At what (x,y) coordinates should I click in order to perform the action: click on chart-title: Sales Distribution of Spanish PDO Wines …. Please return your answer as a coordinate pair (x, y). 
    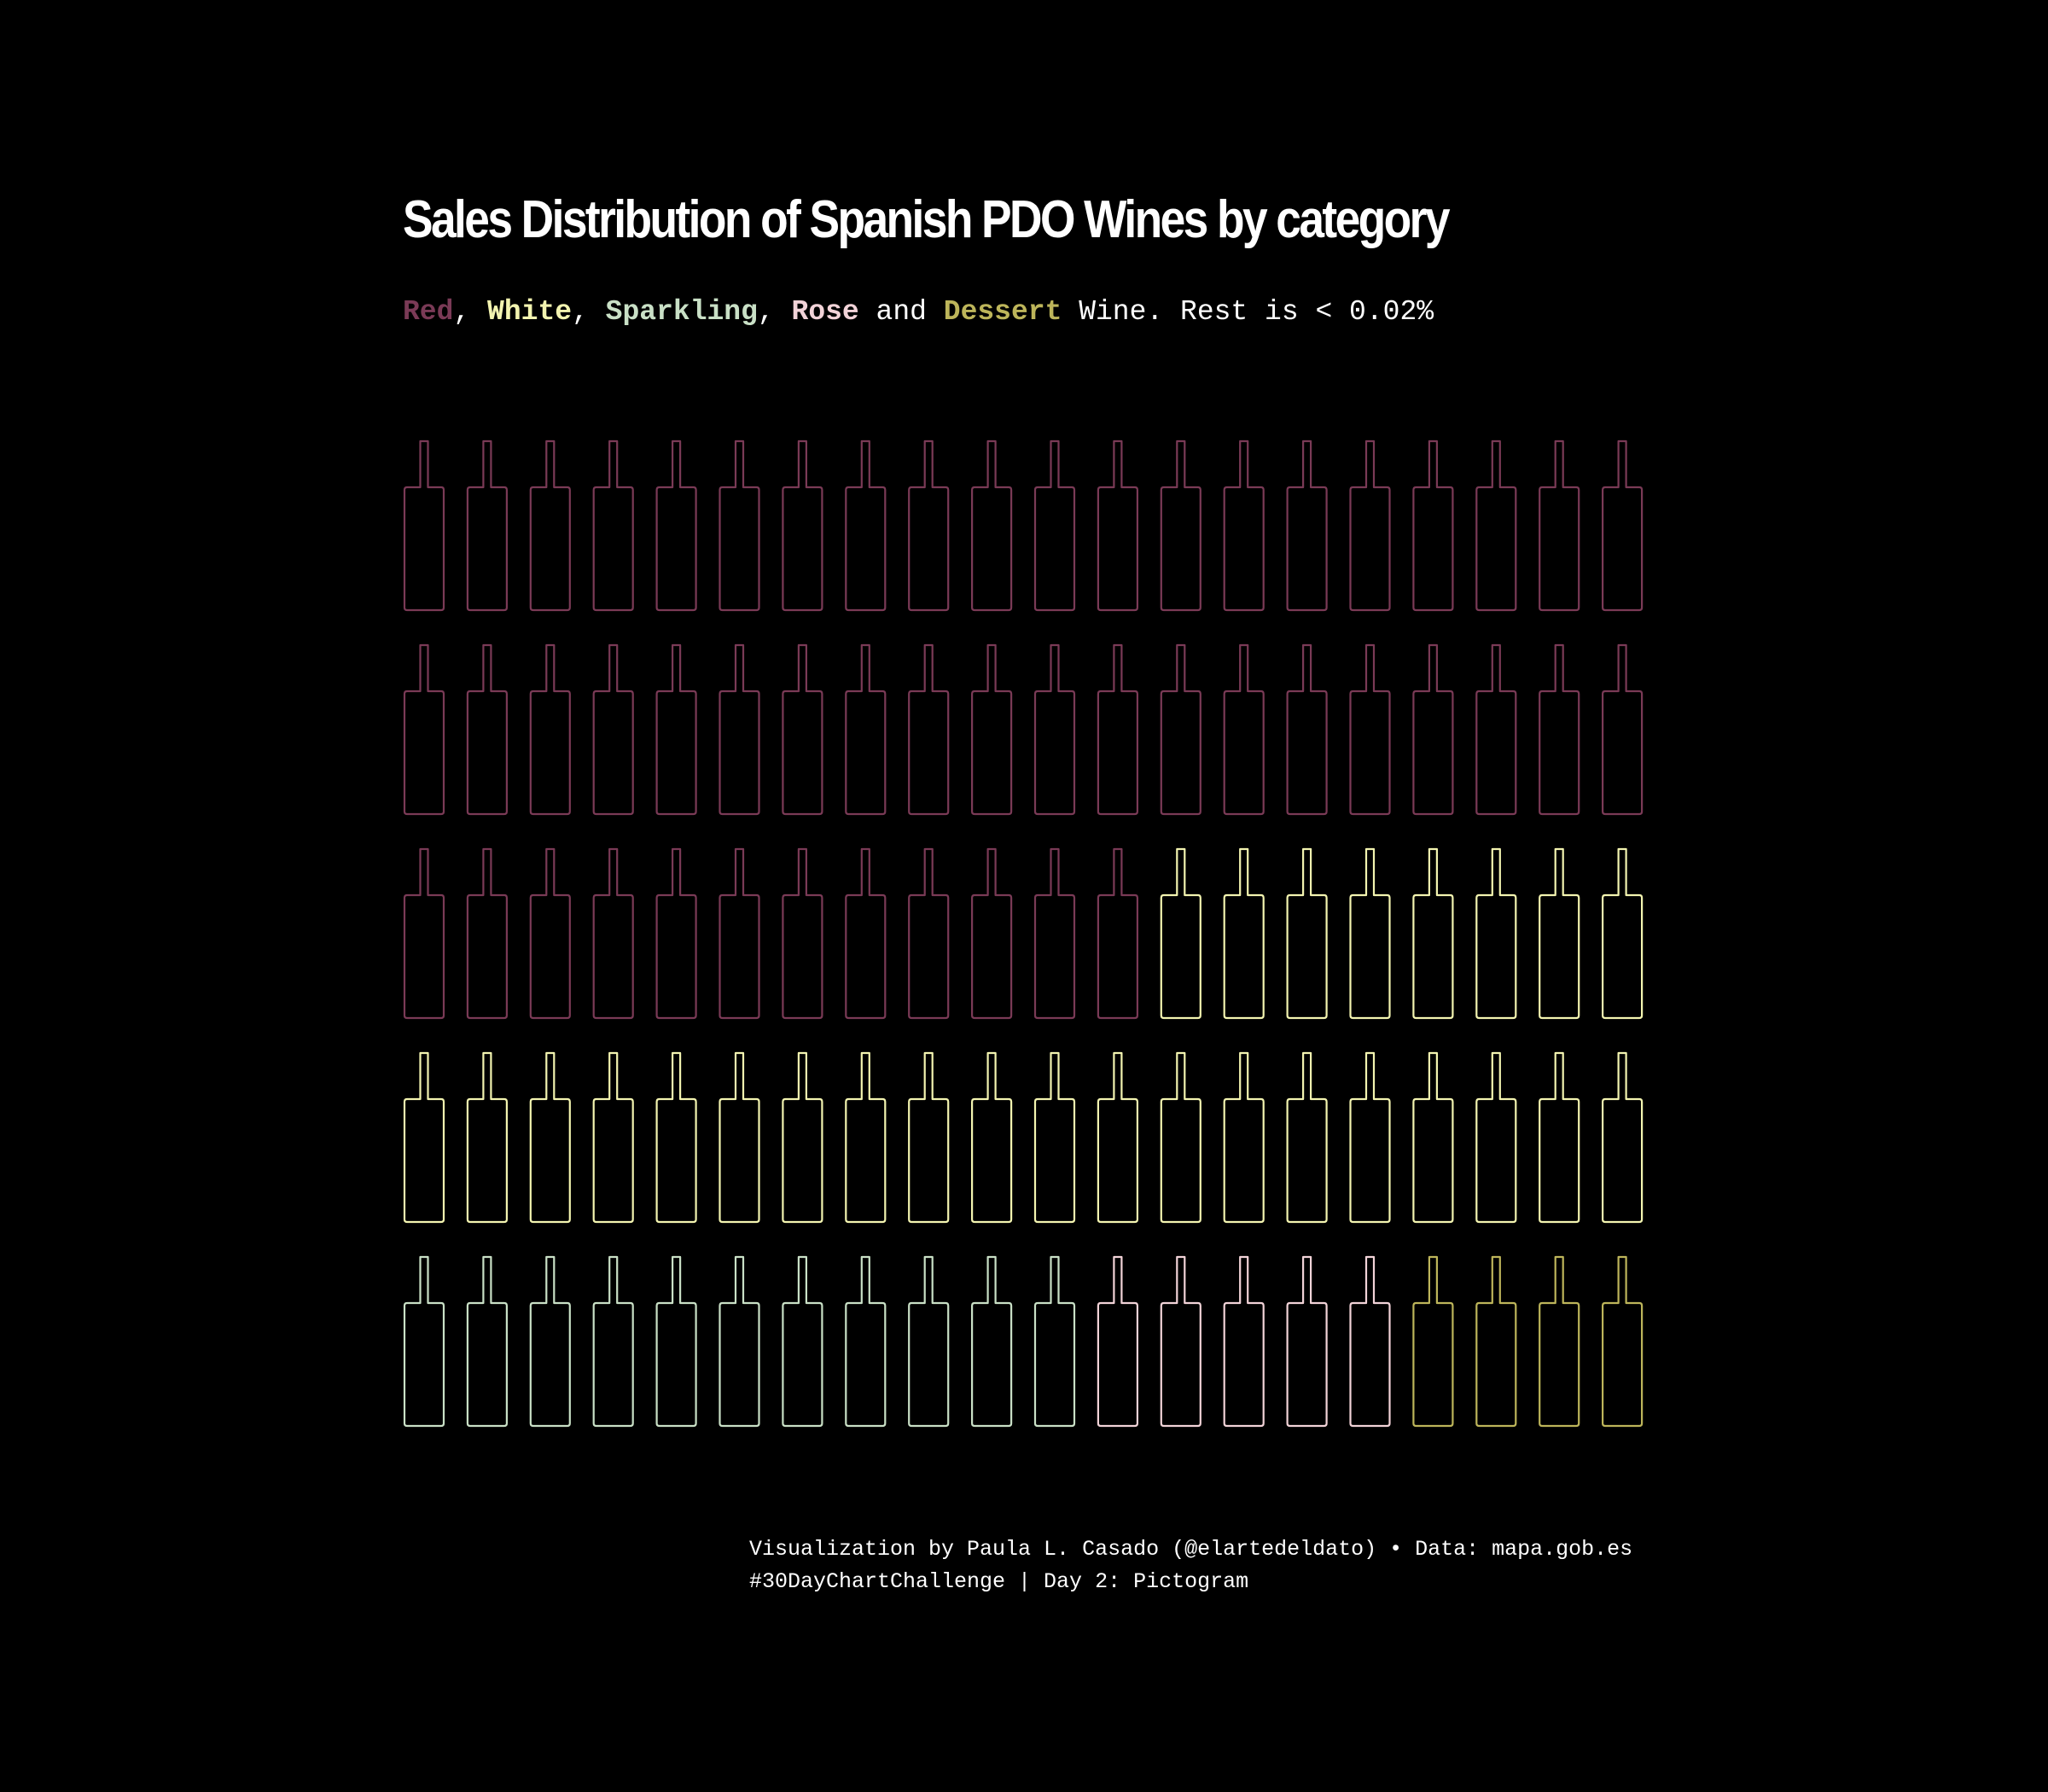
    Looking at the image, I should click on (927, 219).